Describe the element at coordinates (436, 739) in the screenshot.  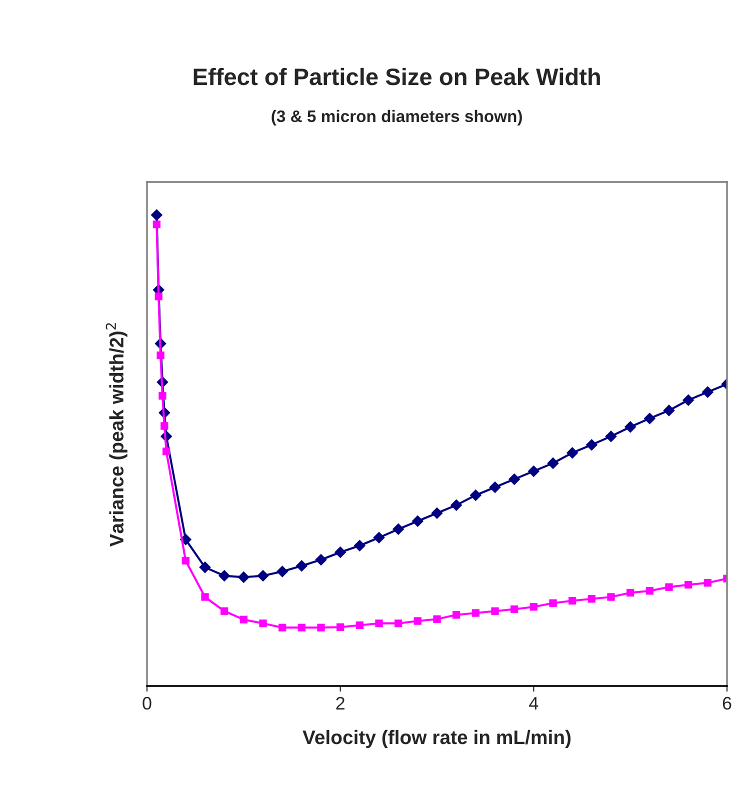
I see `x-axis-title: Velocity (flow rate in mL/min)` at that location.